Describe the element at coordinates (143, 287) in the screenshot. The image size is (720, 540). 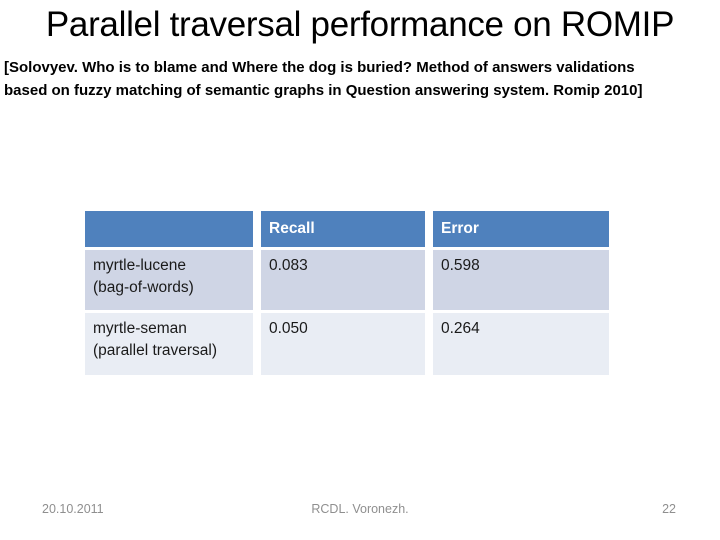
I see `row1-system-line2: (bag-of-words)` at that location.